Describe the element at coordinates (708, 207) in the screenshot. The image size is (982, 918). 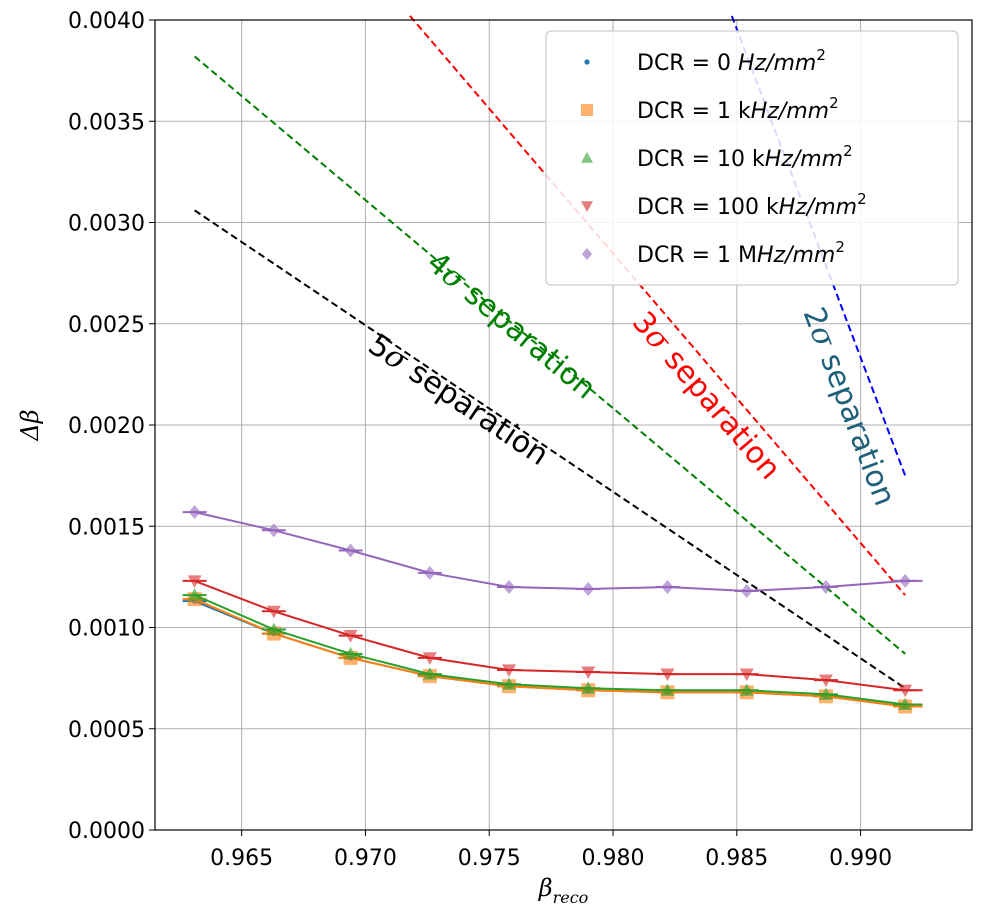
I see `legend-label-prefix: DCR = 100 k` at that location.